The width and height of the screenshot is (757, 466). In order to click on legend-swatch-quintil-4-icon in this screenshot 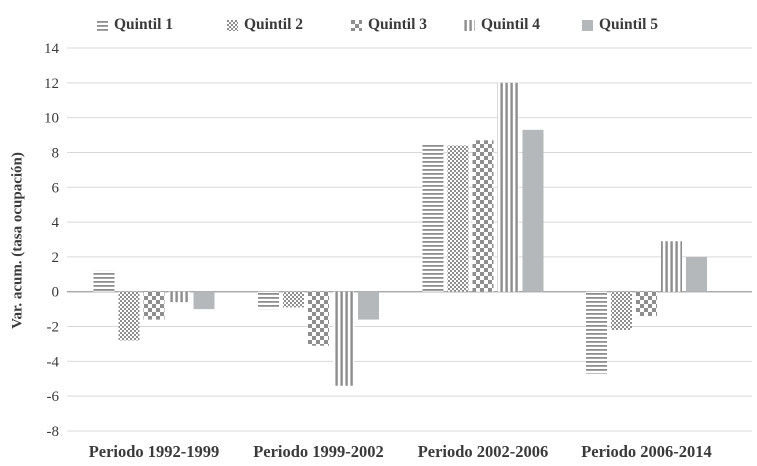, I will do `click(469, 25)`.